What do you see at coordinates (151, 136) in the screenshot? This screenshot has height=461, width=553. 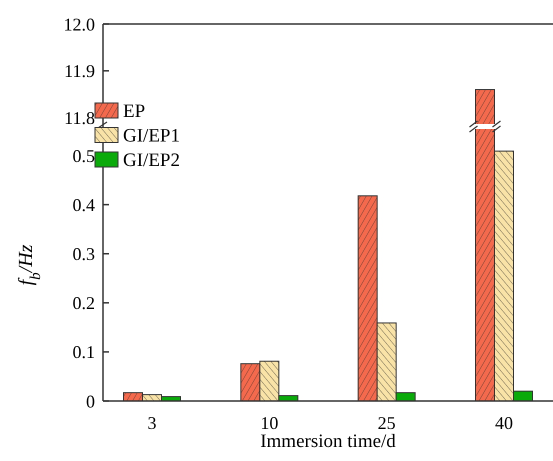 I see `legend-label: GI/EP1` at bounding box center [151, 136].